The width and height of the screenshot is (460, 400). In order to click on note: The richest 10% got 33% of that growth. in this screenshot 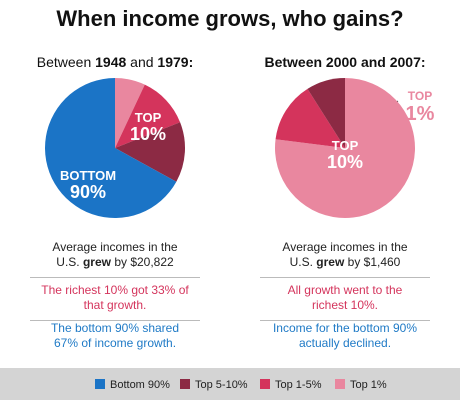, I will do `click(115, 298)`.